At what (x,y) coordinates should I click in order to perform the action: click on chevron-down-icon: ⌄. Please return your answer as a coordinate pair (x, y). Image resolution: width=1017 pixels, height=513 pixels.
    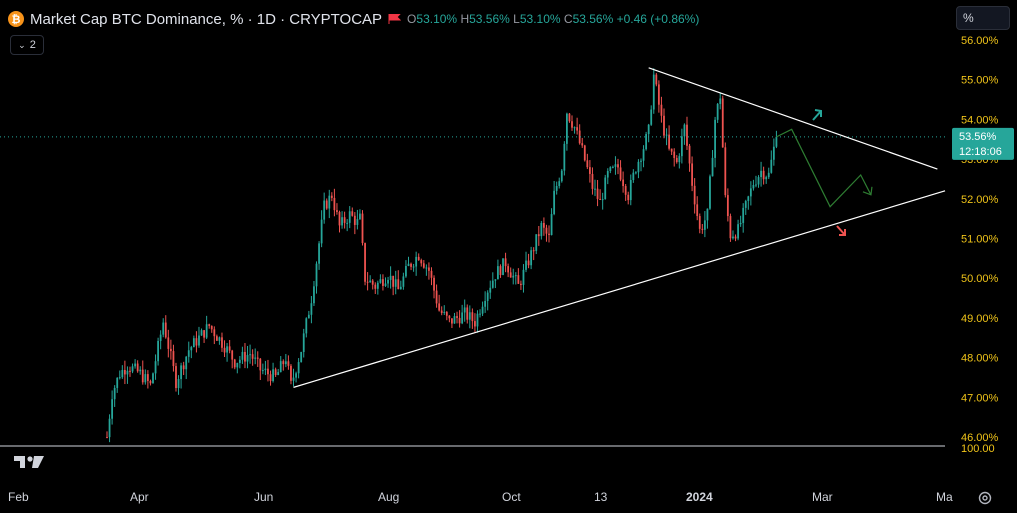
    Looking at the image, I should click on (22, 44).